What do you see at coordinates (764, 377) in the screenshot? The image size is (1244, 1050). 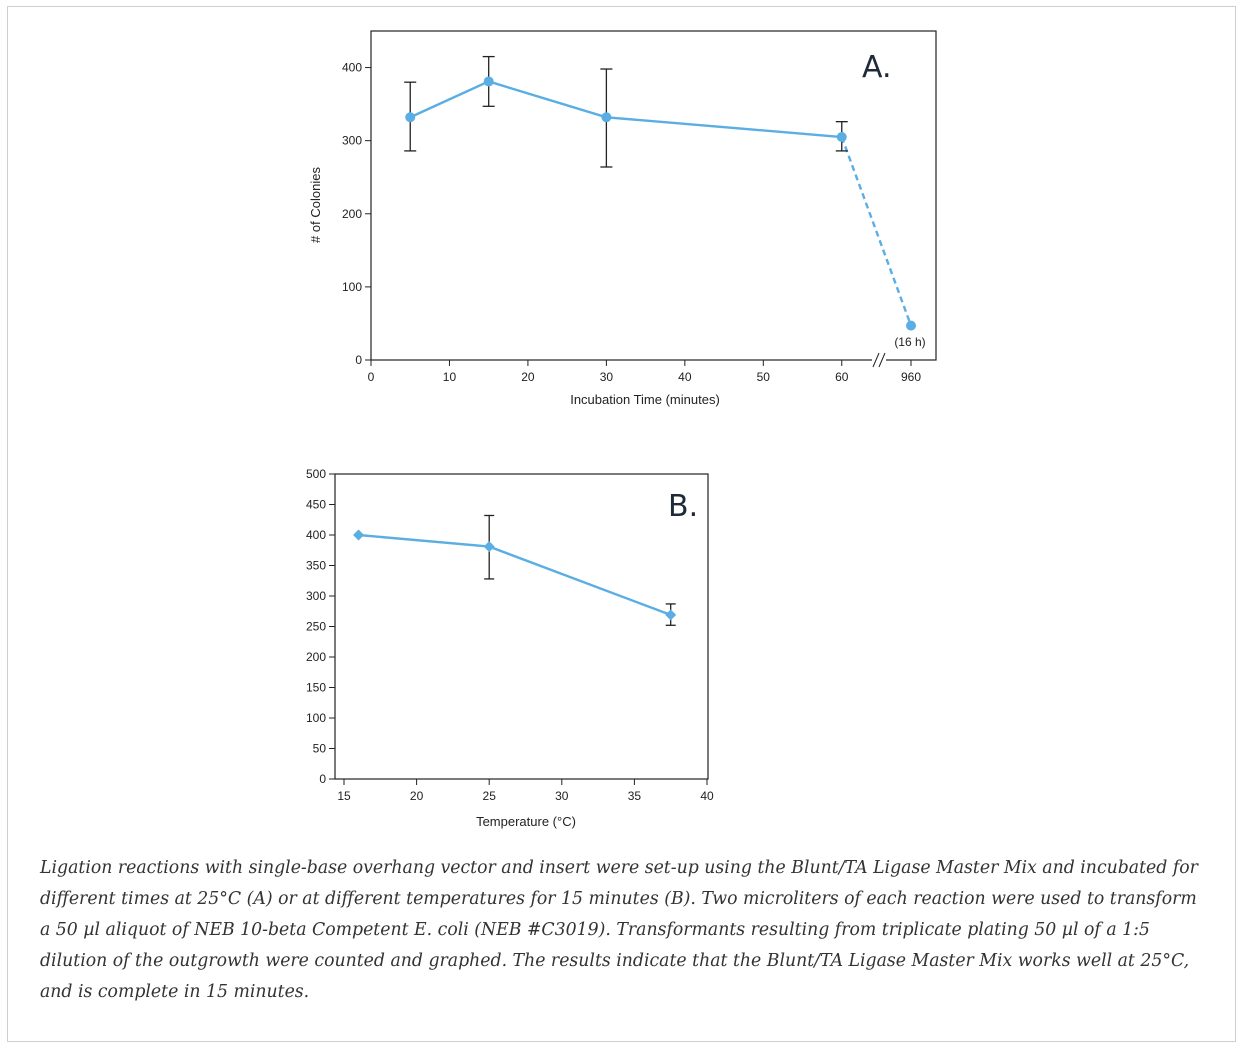 I see `chart-a-xtick-label: 50` at bounding box center [764, 377].